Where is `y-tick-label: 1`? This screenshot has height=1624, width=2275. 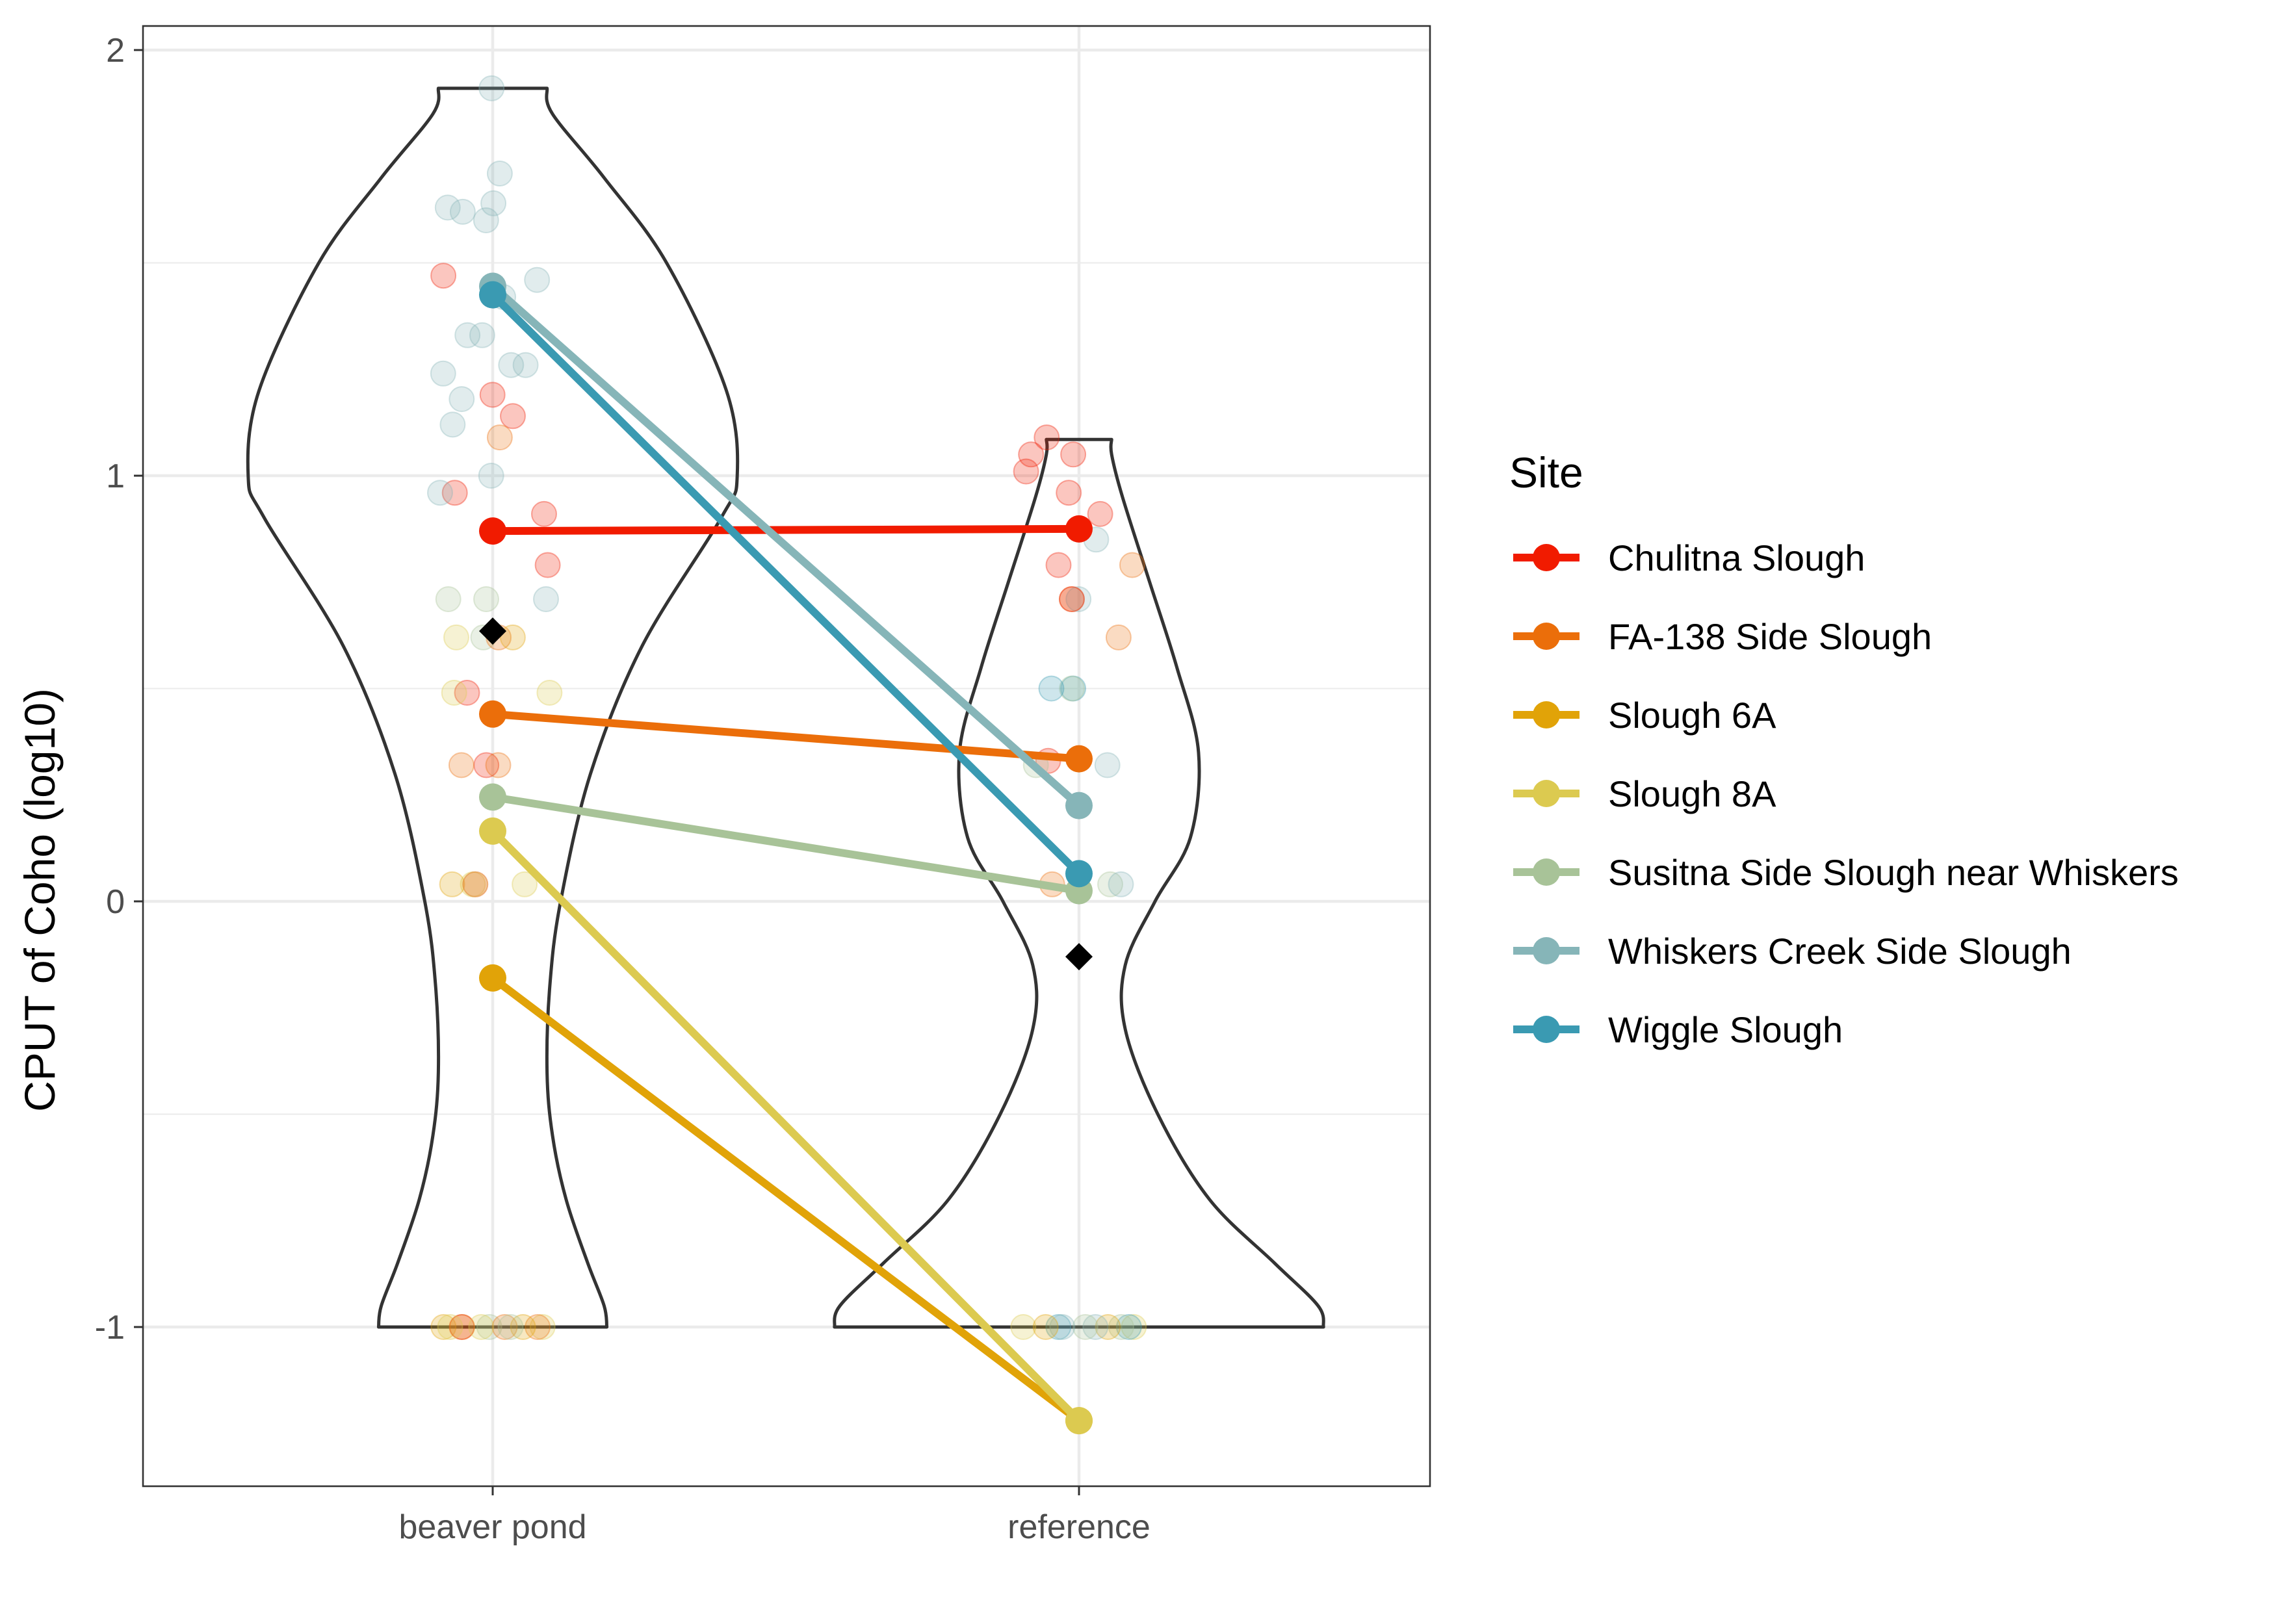 y-tick-label: 1 is located at coordinates (116, 476).